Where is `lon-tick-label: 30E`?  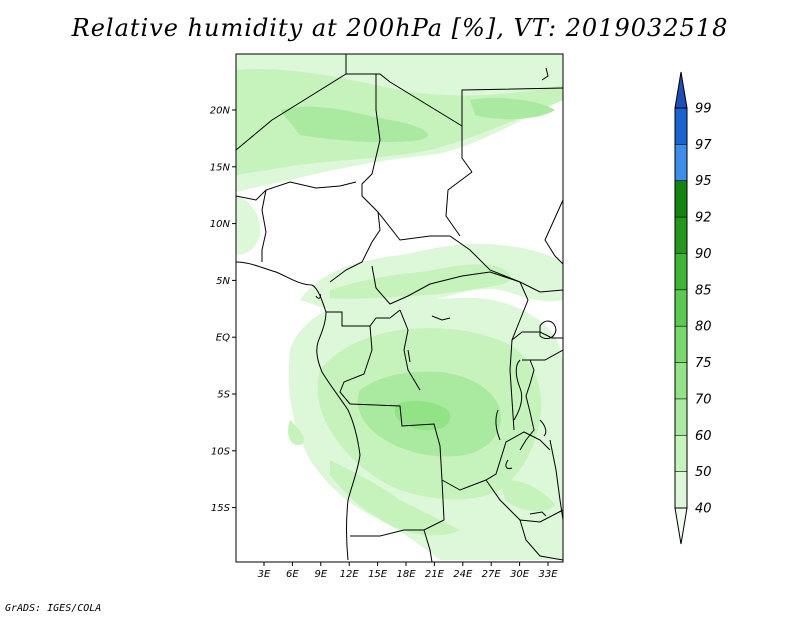
lon-tick-label: 30E is located at coordinates (520, 574).